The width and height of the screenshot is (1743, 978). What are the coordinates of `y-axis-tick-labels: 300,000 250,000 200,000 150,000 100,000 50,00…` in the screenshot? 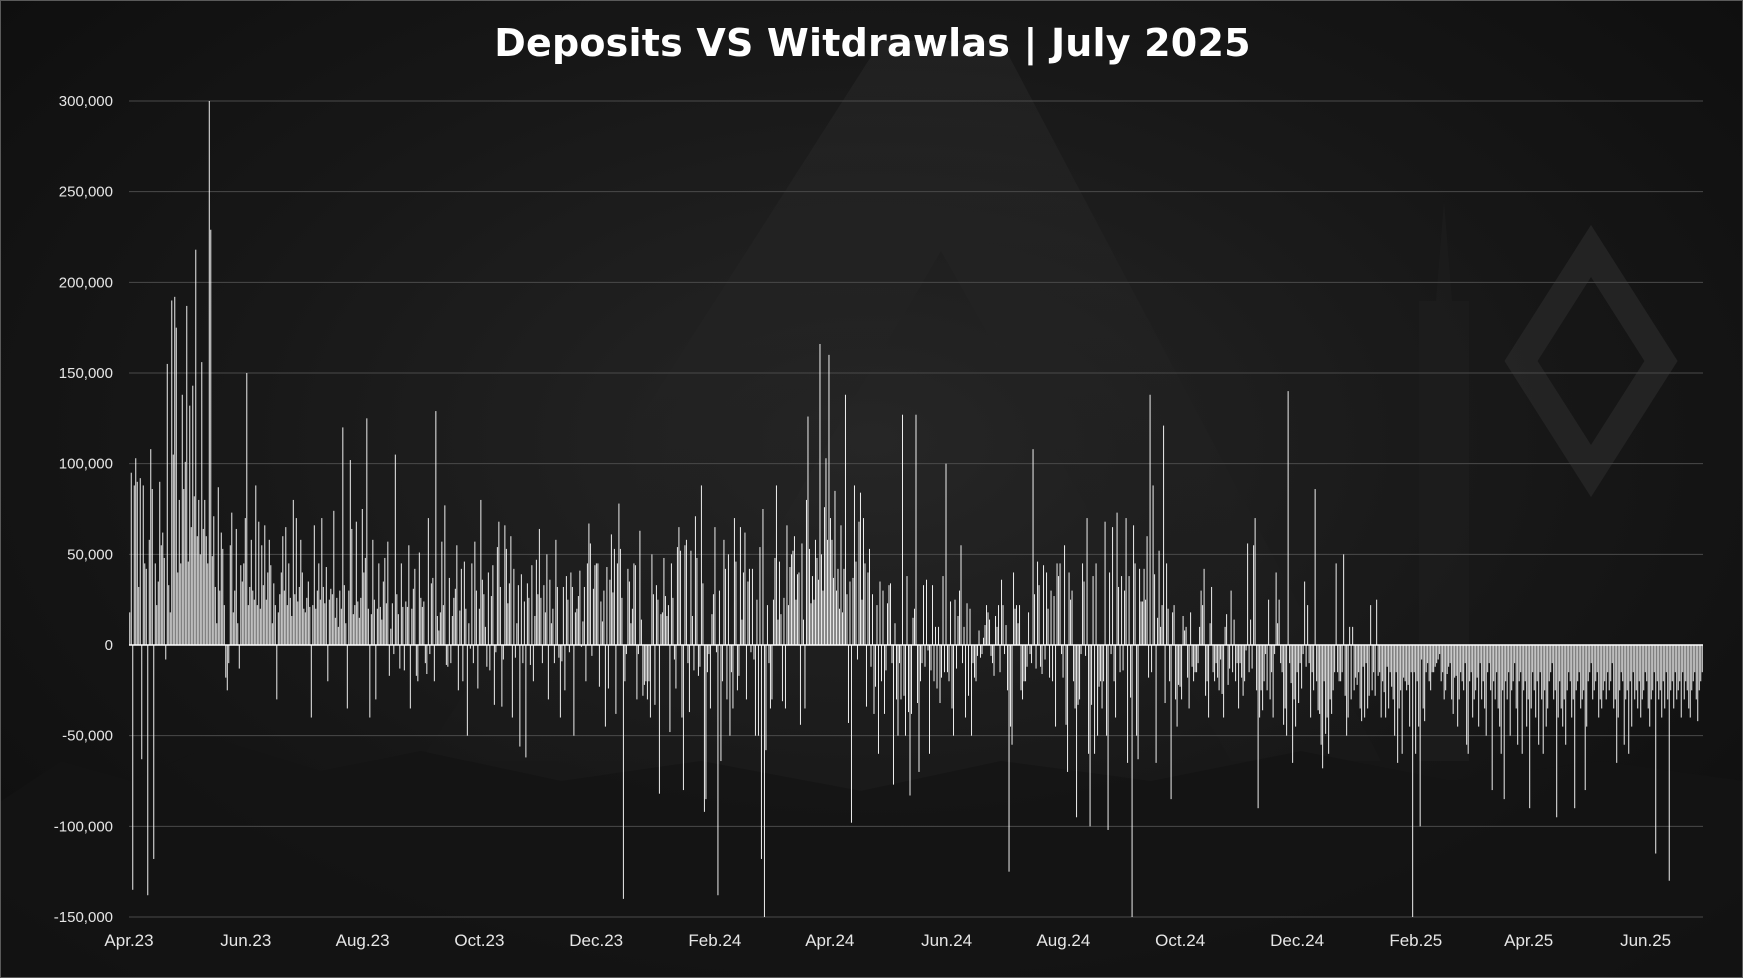 It's located at (83, 509).